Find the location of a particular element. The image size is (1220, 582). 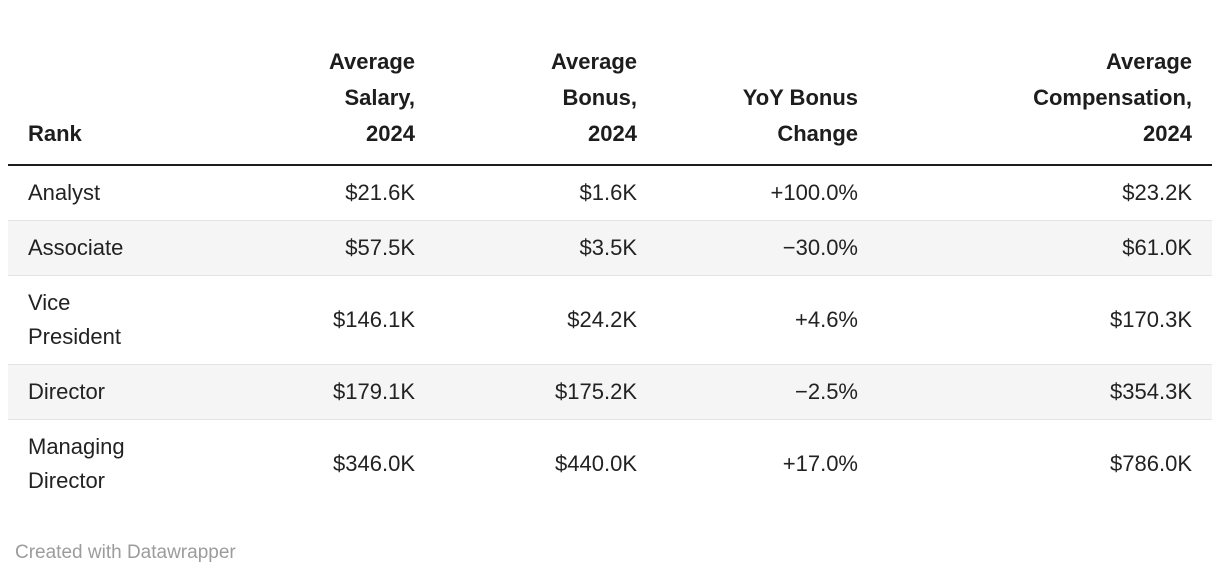

cell-salary: $57.5K is located at coordinates (380, 247).